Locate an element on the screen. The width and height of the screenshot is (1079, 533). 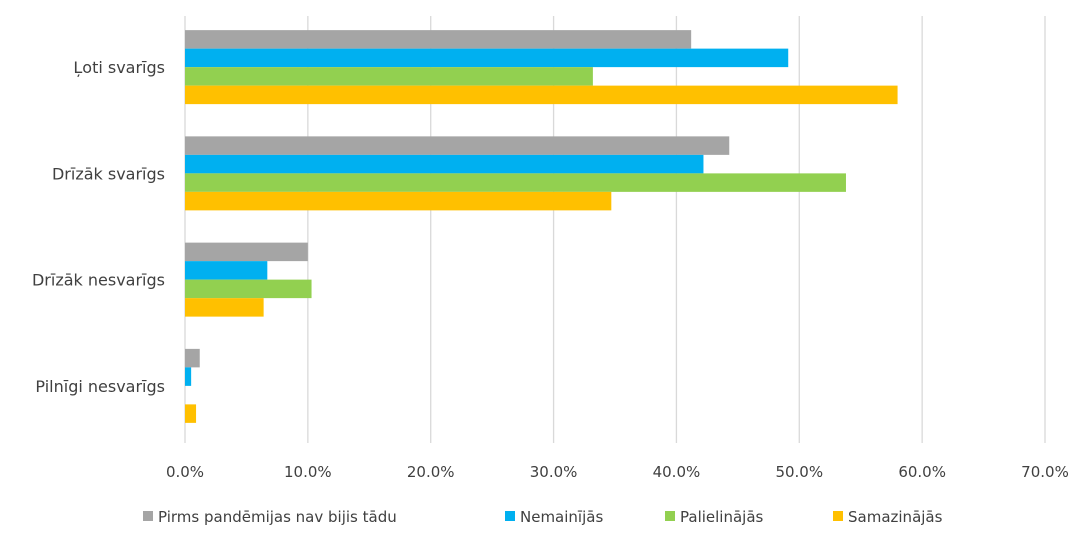
x-tick-label: 40.0% is located at coordinates (677, 472).